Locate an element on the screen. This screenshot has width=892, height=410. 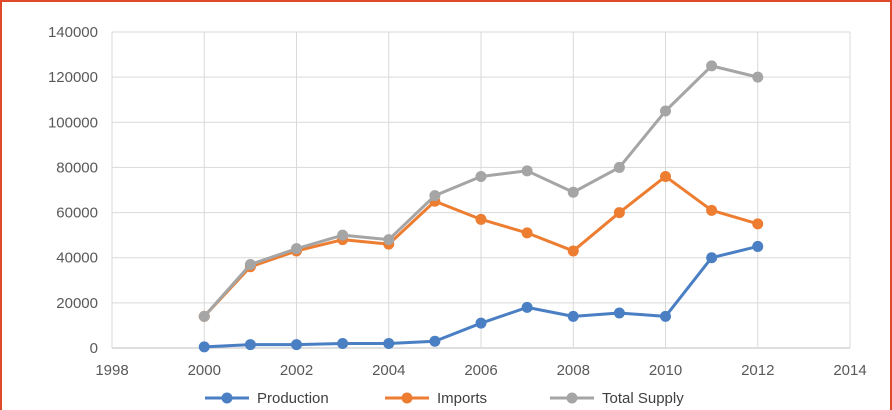
legend-marker-imports is located at coordinates (407, 398).